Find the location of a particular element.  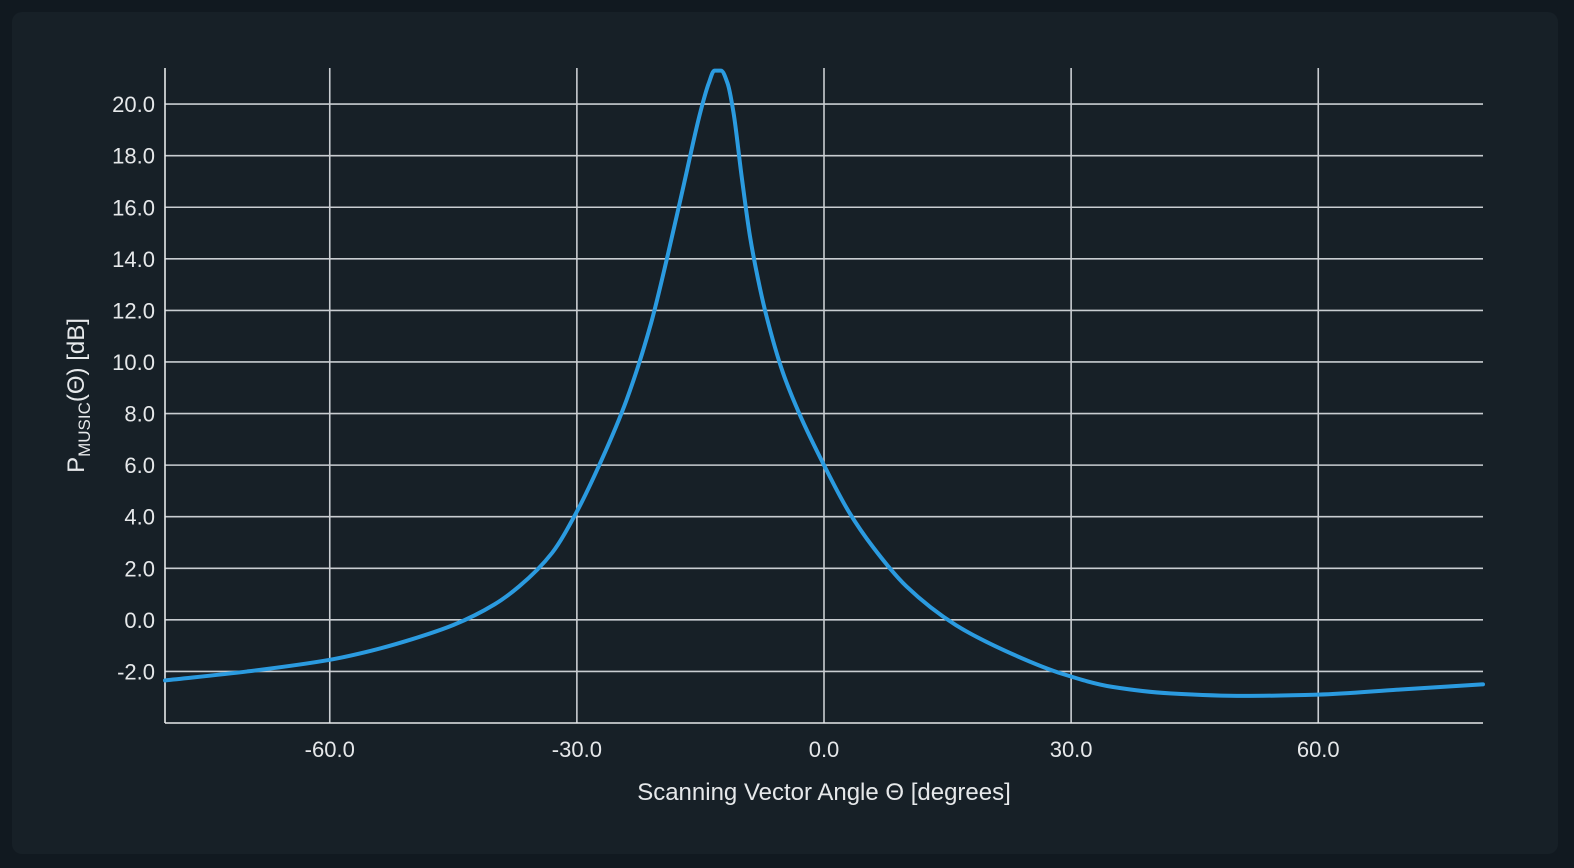

y-axis-title-subscript: MUSIC is located at coordinates (84, 429).